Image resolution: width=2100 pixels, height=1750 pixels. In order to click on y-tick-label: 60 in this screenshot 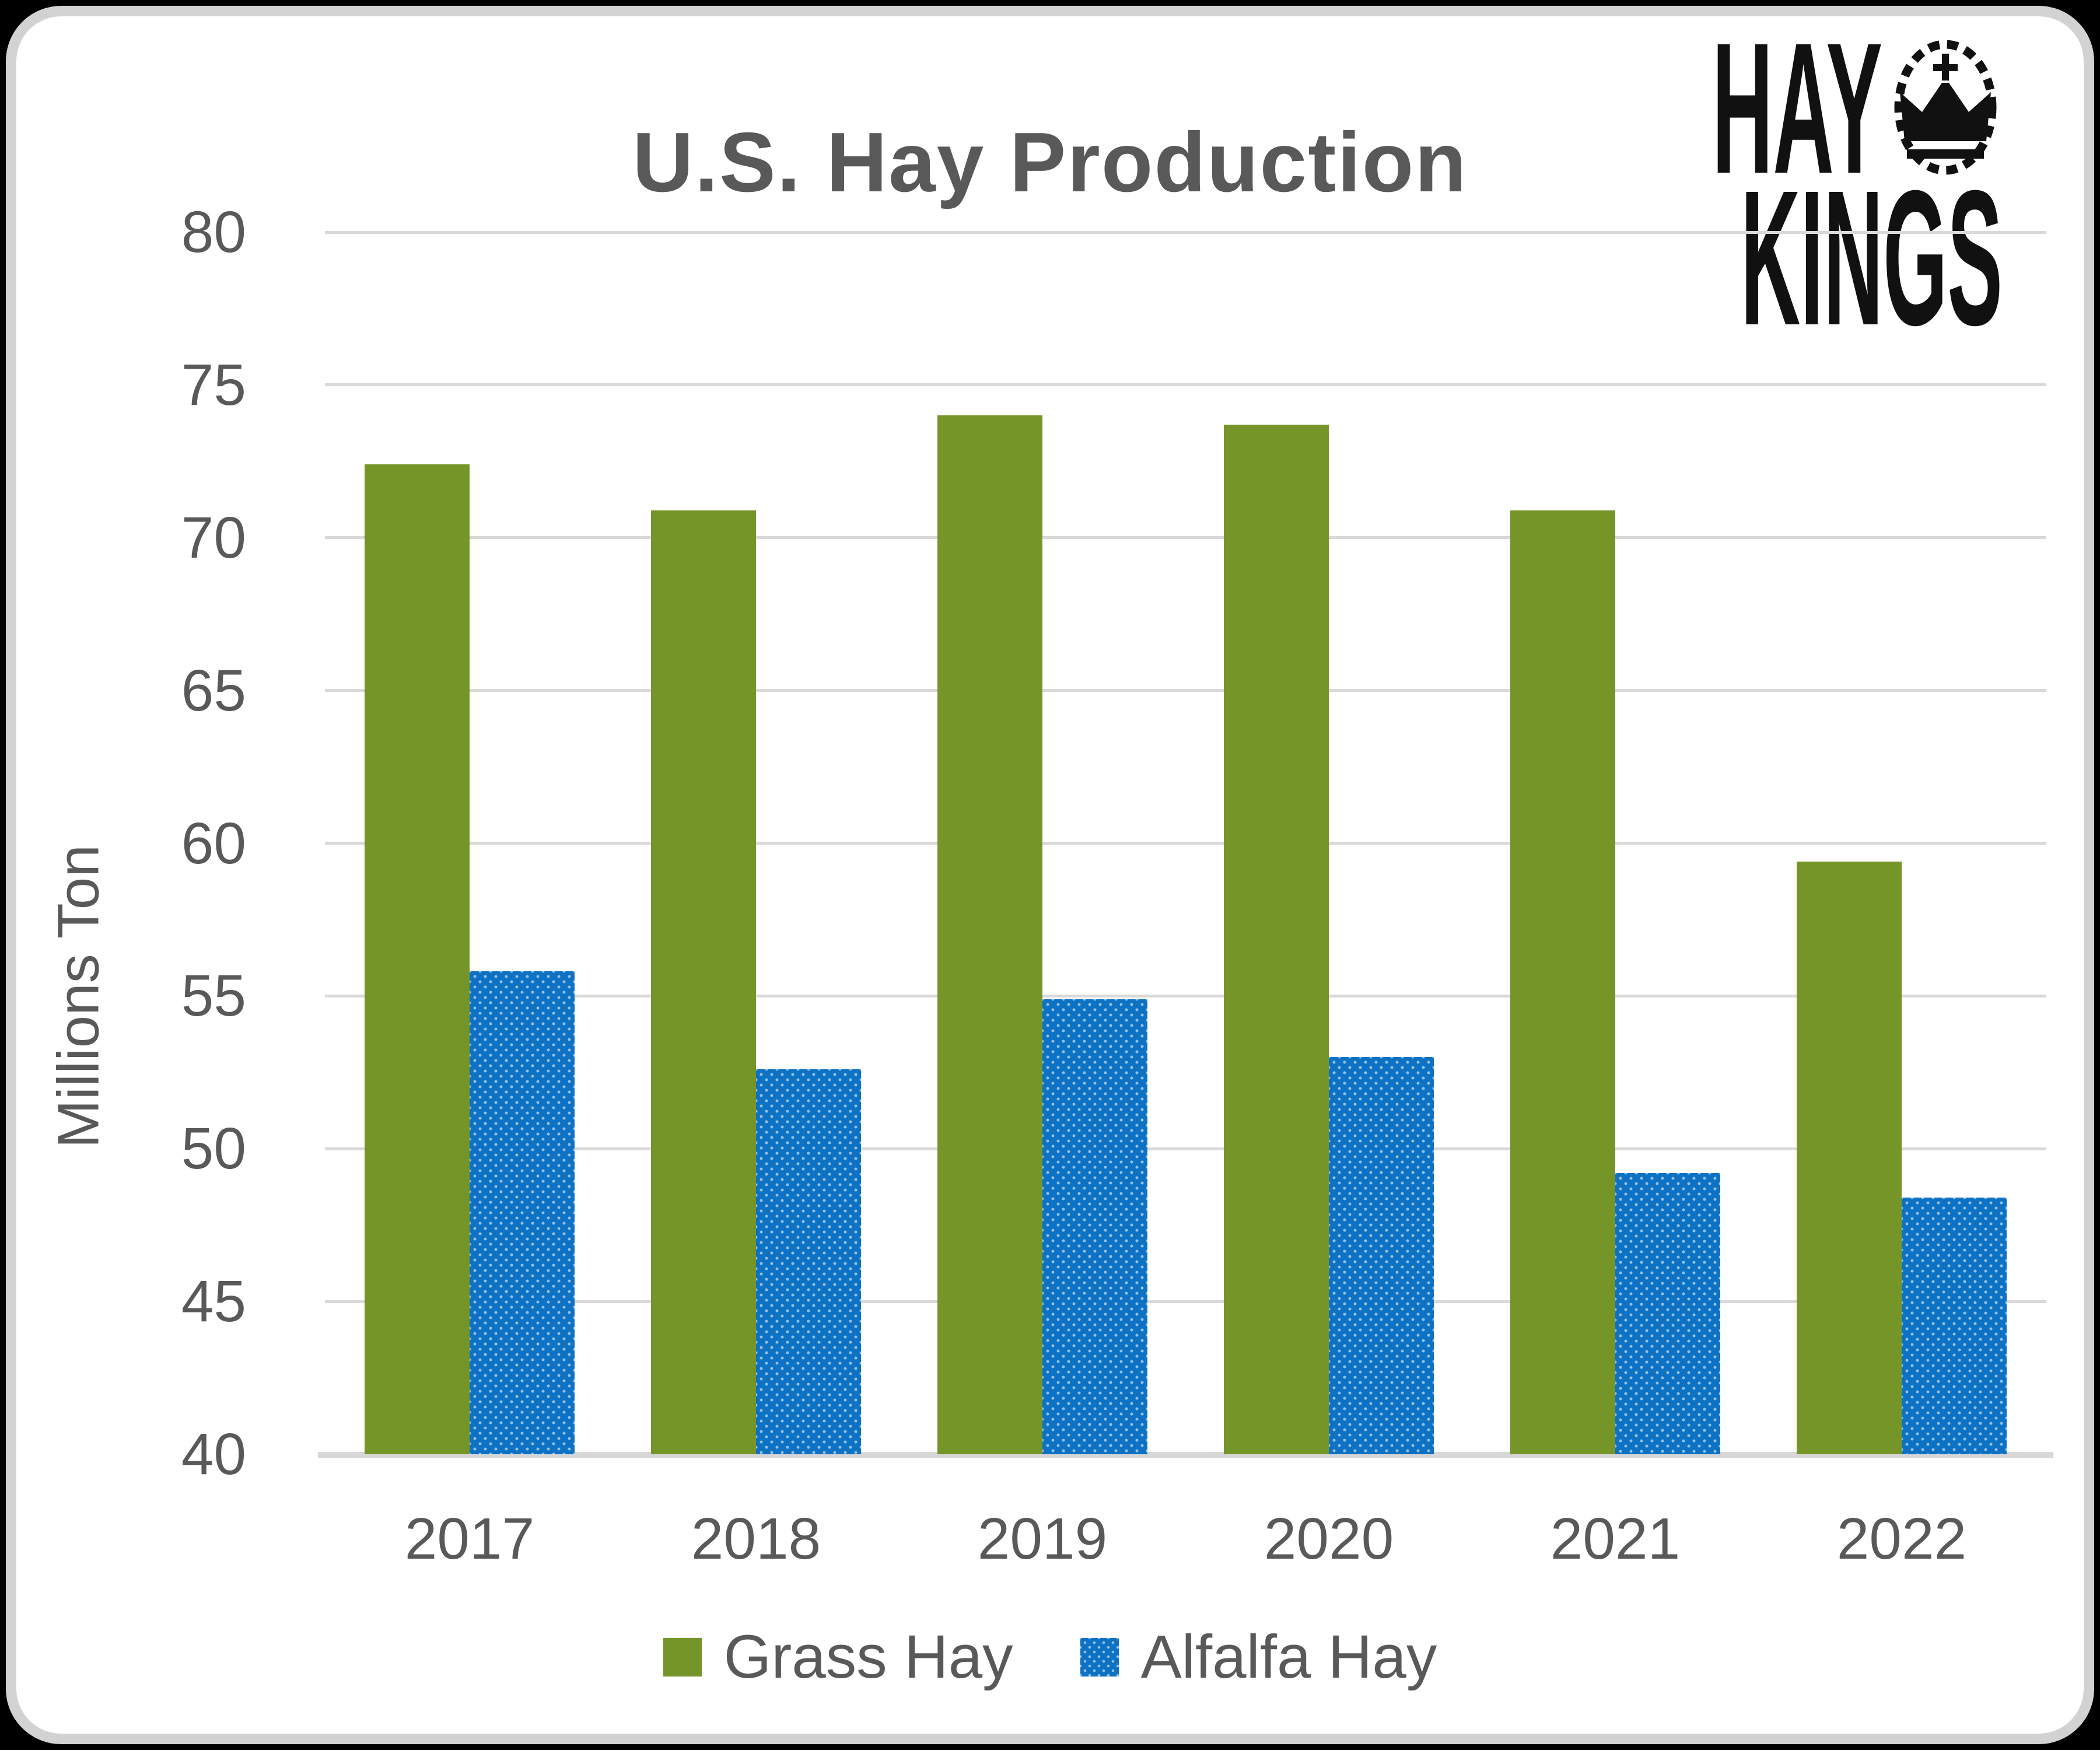, I will do `click(213, 843)`.